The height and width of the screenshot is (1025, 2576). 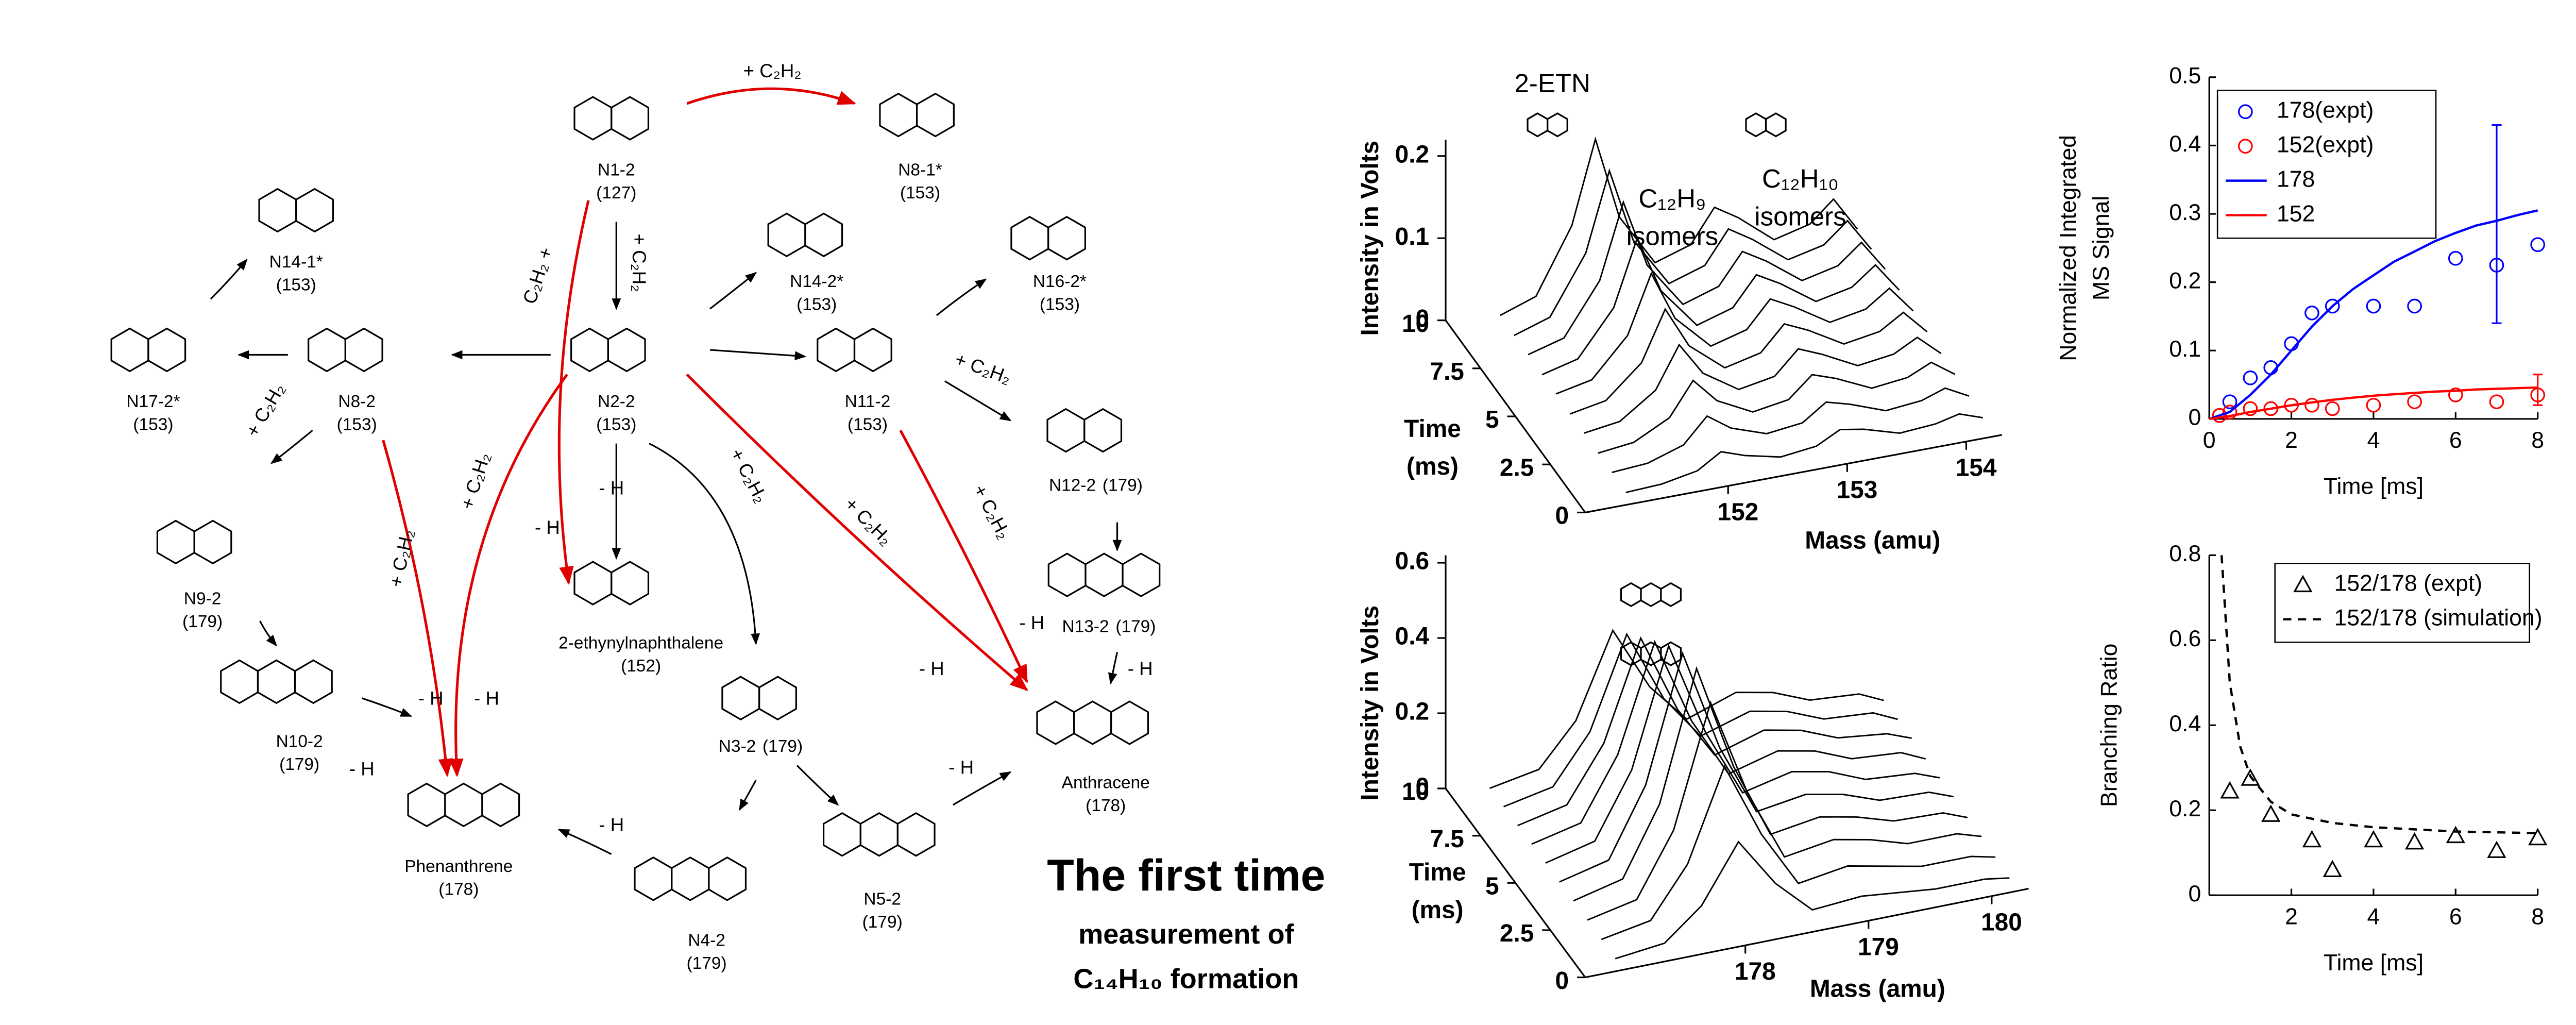 What do you see at coordinates (538, 276) in the screenshot?
I see `reaction-label: C₂H₂ +` at bounding box center [538, 276].